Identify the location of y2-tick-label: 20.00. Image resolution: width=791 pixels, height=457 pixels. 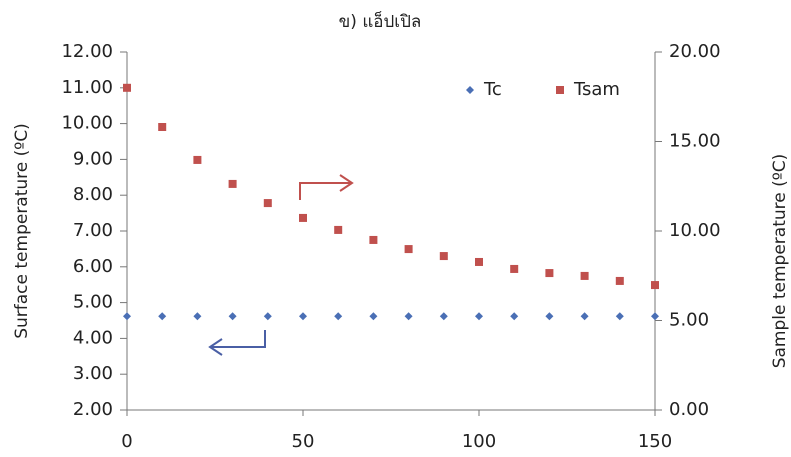
(695, 51).